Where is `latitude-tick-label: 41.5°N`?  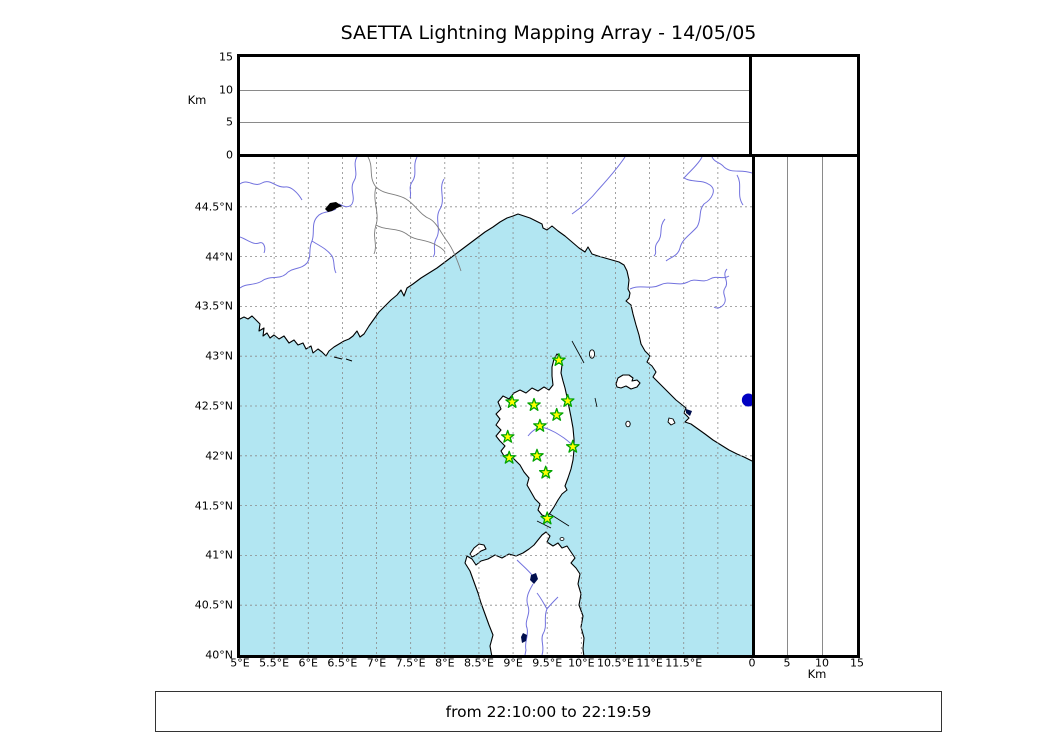 latitude-tick-label: 41.5°N is located at coordinates (213, 506).